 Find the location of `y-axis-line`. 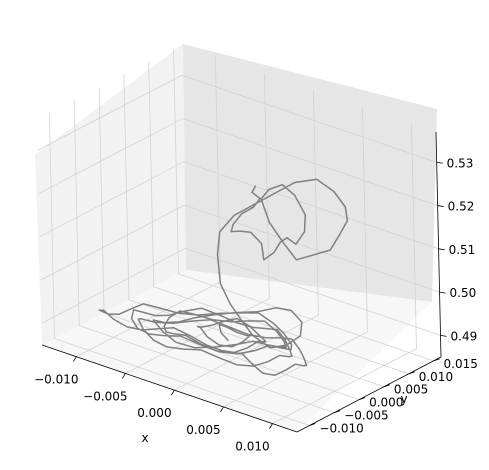

y-axis-line is located at coordinates (369, 394).